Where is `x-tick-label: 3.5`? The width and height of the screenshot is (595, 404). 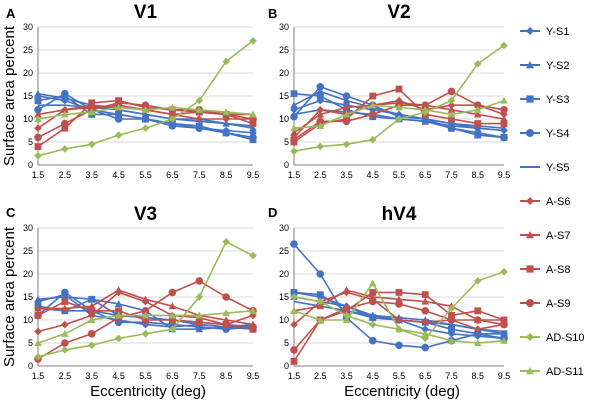 x-tick-label: 3.5 is located at coordinates (346, 376).